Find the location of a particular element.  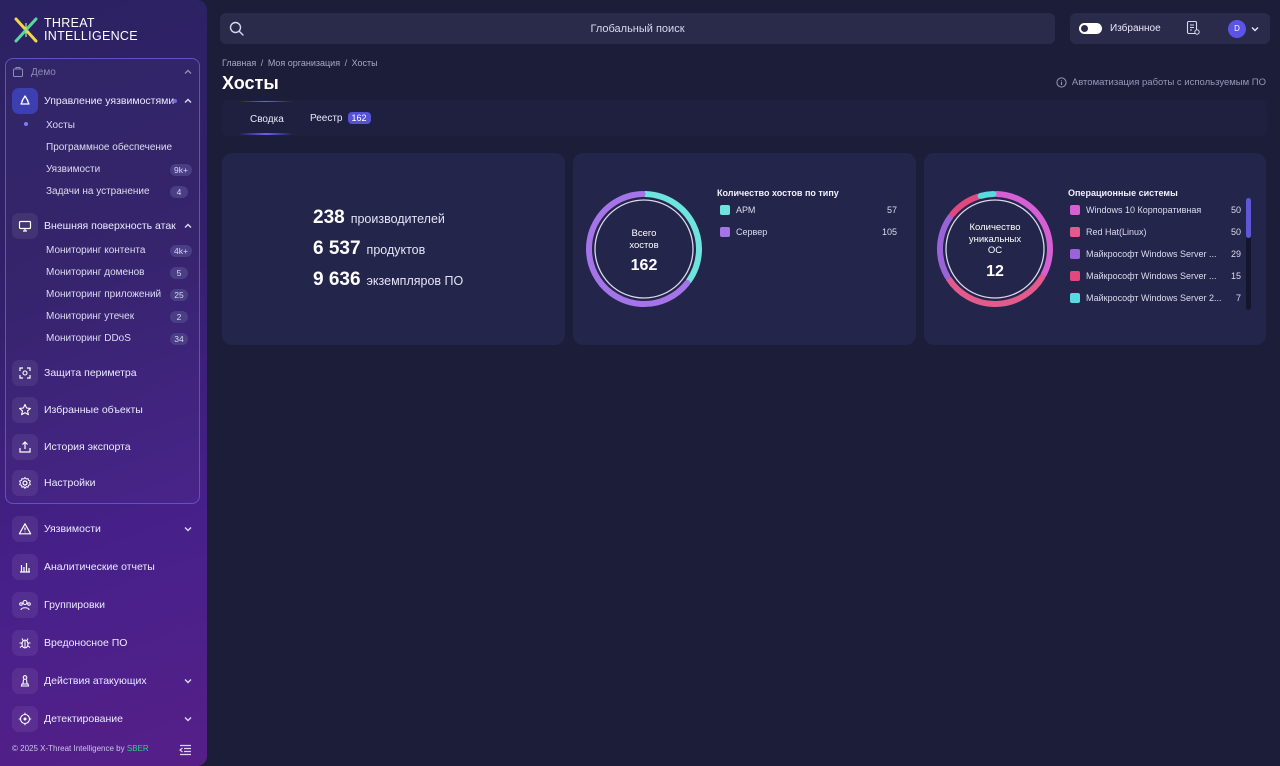

nav-settings: Настройки is located at coordinates (54, 483).